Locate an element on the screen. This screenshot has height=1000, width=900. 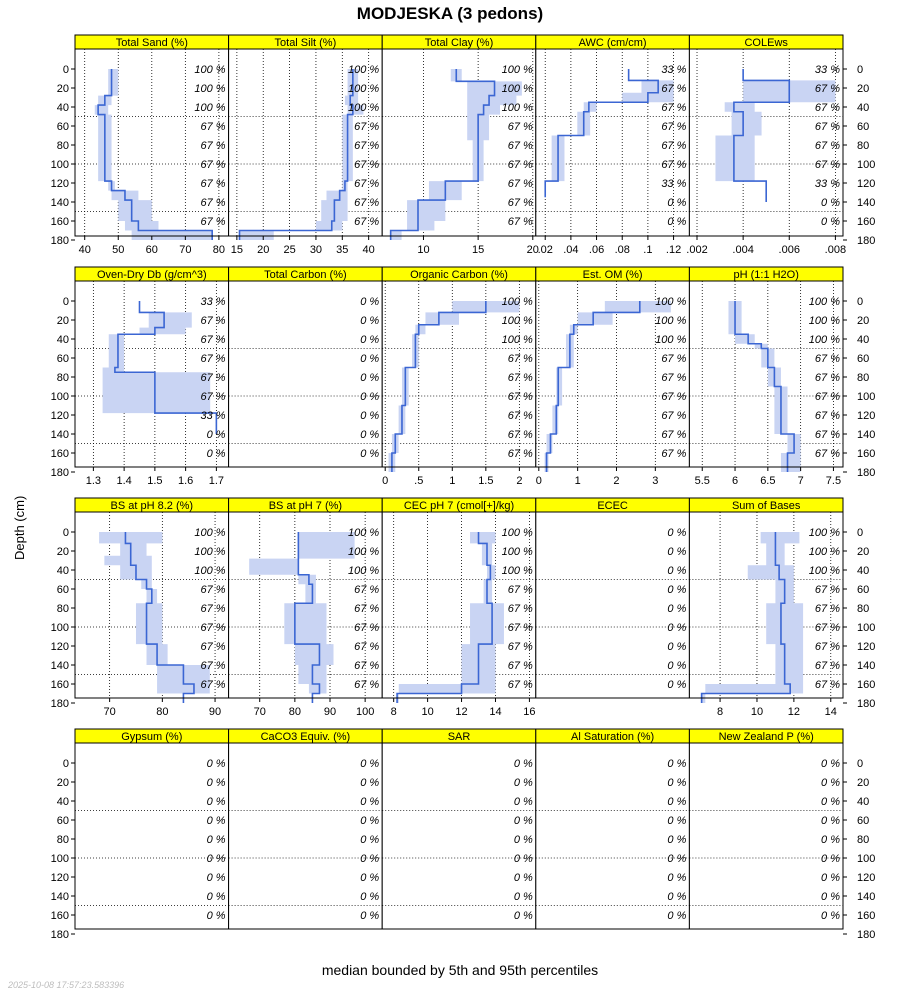
x-tick-label: 60 is located at coordinates (152, 250).